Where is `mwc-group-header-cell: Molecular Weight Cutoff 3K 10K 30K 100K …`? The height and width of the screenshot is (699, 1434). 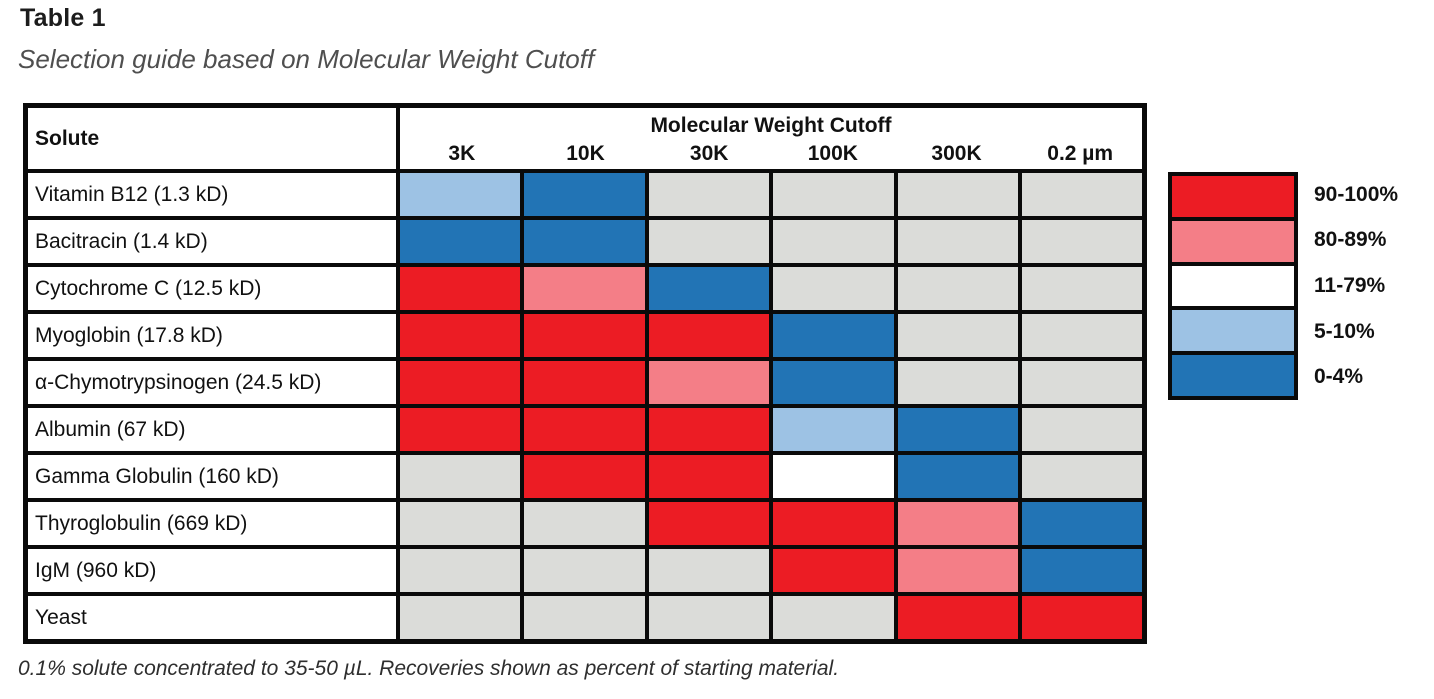
mwc-group-header-cell: Molecular Weight Cutoff 3K 10K 30K 100K … is located at coordinates (771, 138).